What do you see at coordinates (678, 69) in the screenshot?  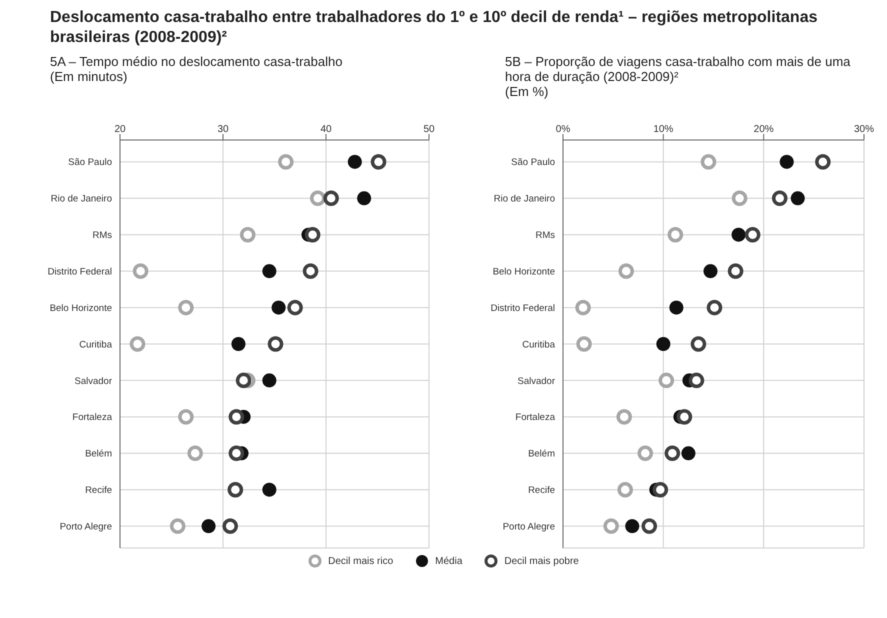 I see `chart-subtitle: 5B – Proporção de viagens casa-trabalho com mais de uma hora de duração (2008-2009)²` at bounding box center [678, 69].